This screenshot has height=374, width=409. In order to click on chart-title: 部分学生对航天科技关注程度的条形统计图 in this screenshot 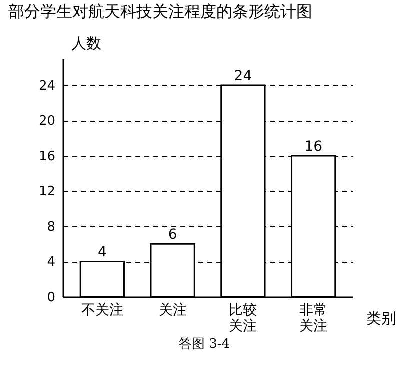, I will do `click(160, 11)`.